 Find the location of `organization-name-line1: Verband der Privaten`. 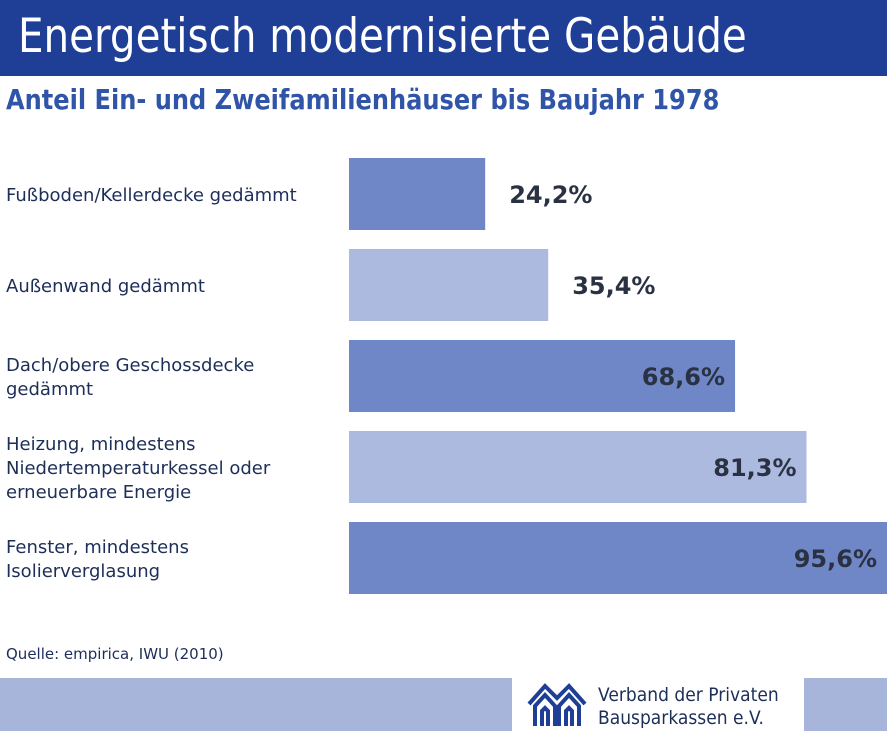

organization-name-line1: Verband der Privaten is located at coordinates (688, 695).